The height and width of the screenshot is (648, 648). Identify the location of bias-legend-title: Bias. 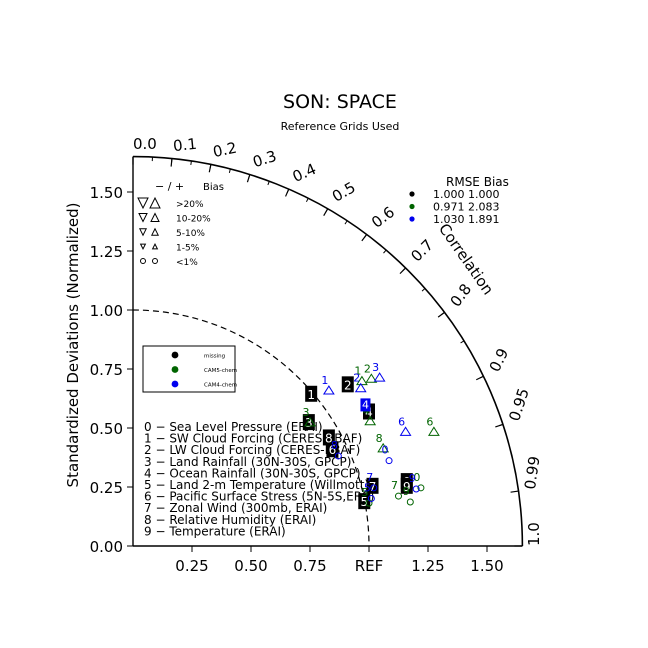
(213, 187).